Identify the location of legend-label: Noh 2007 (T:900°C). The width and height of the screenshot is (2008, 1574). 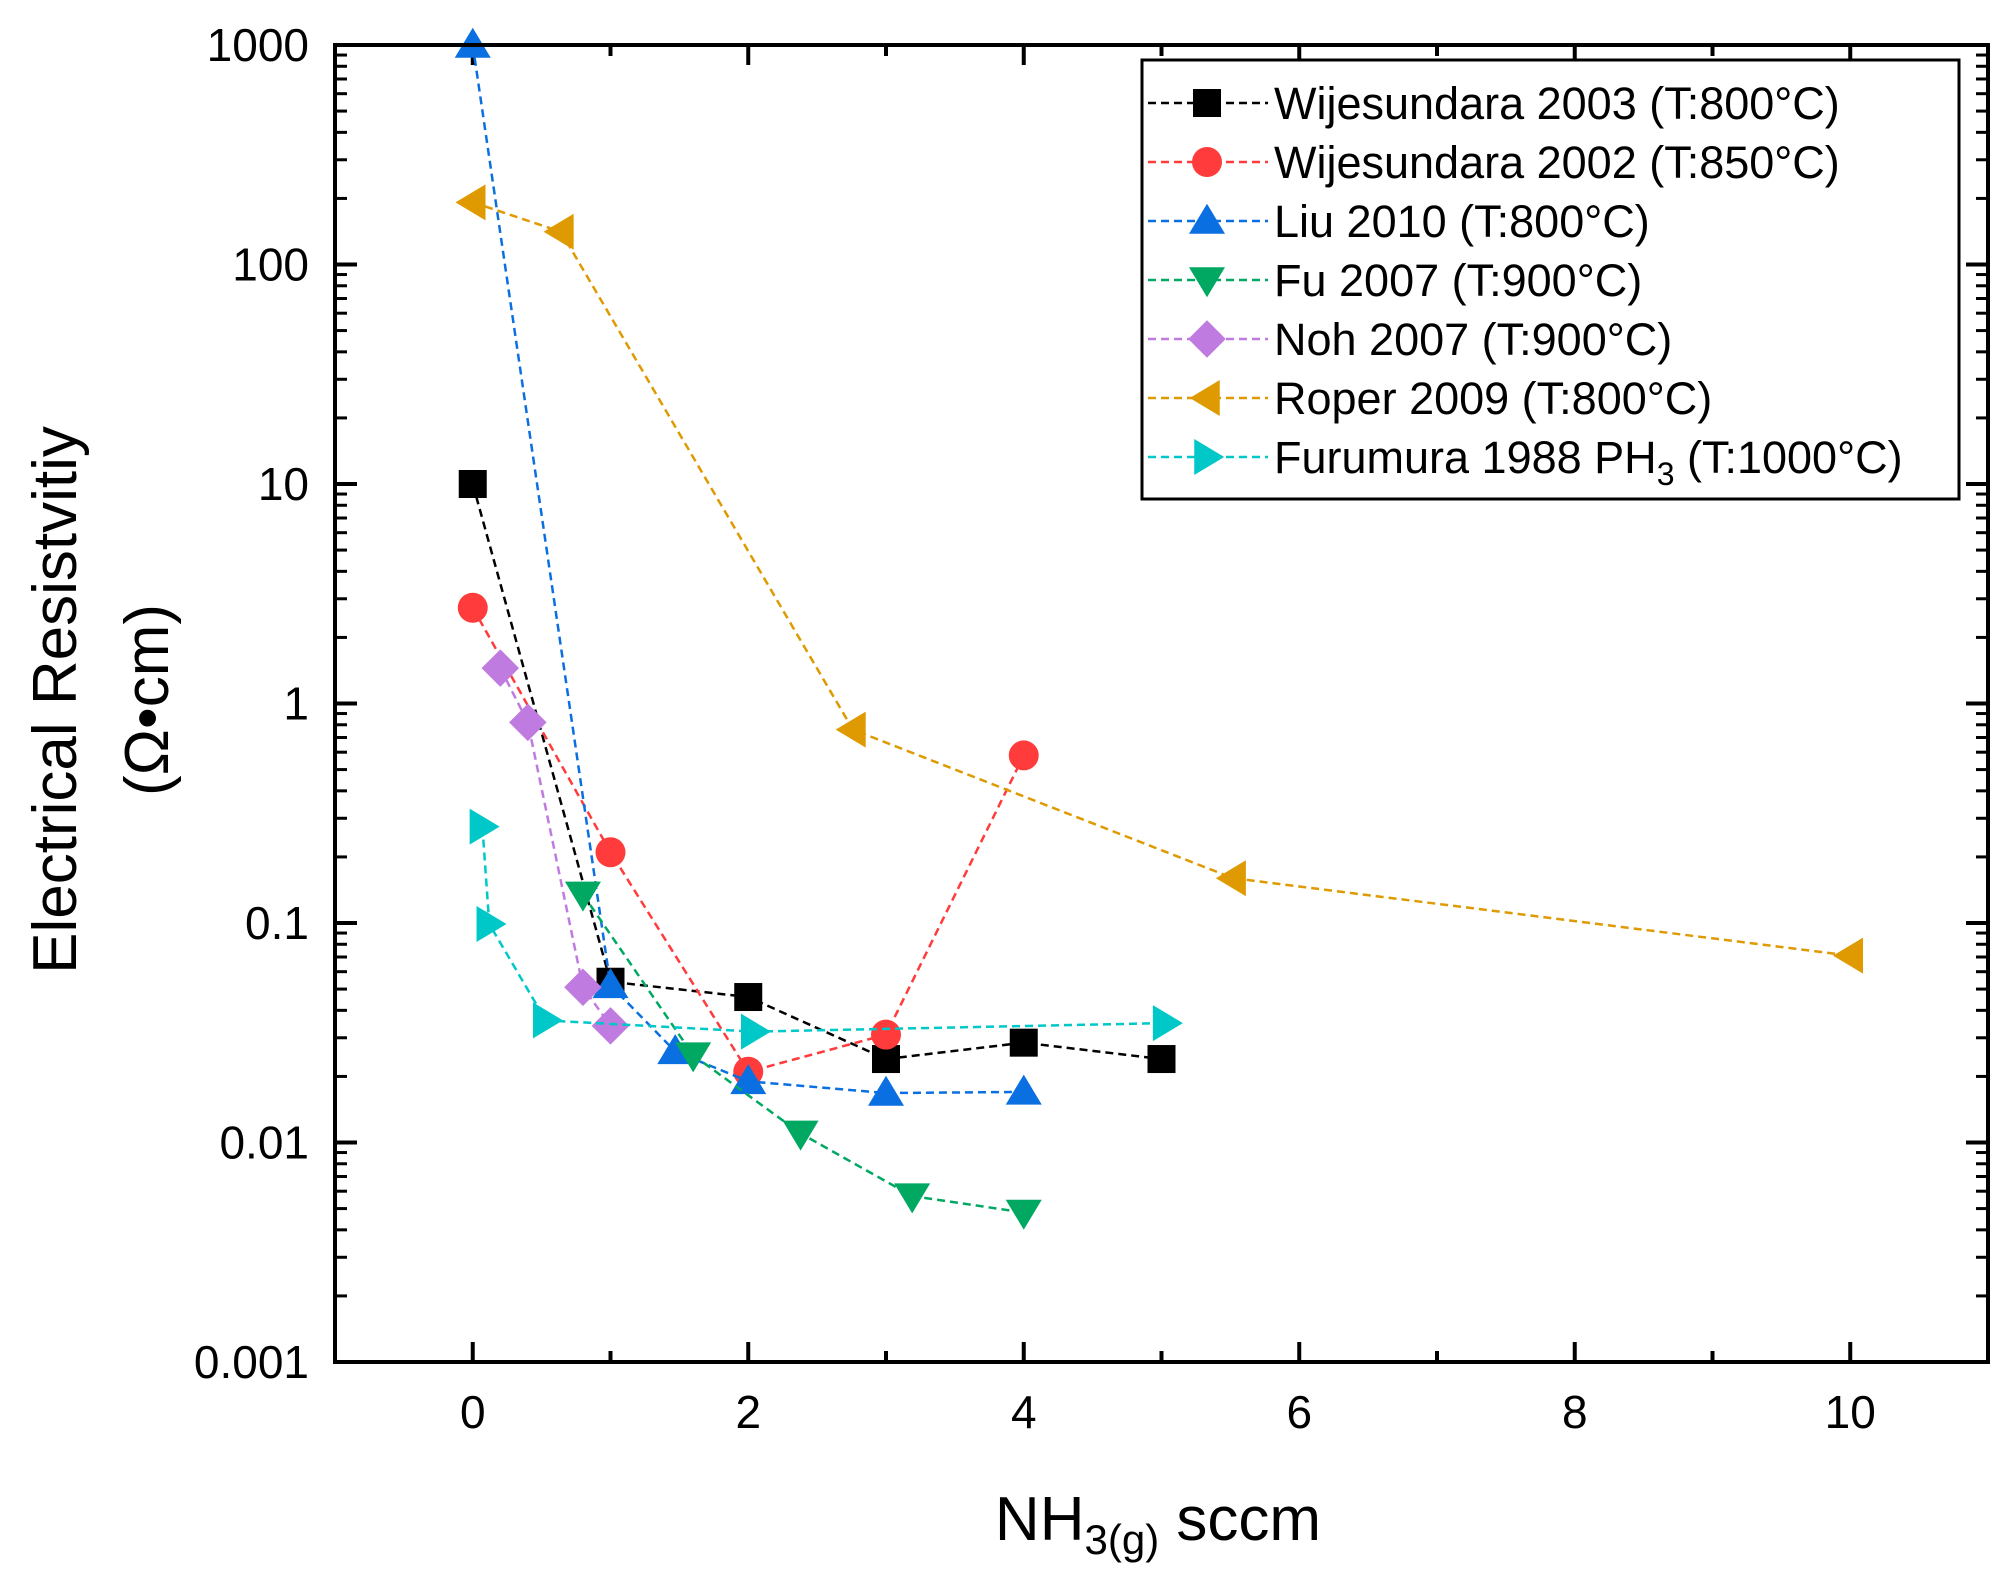
(1473, 339).